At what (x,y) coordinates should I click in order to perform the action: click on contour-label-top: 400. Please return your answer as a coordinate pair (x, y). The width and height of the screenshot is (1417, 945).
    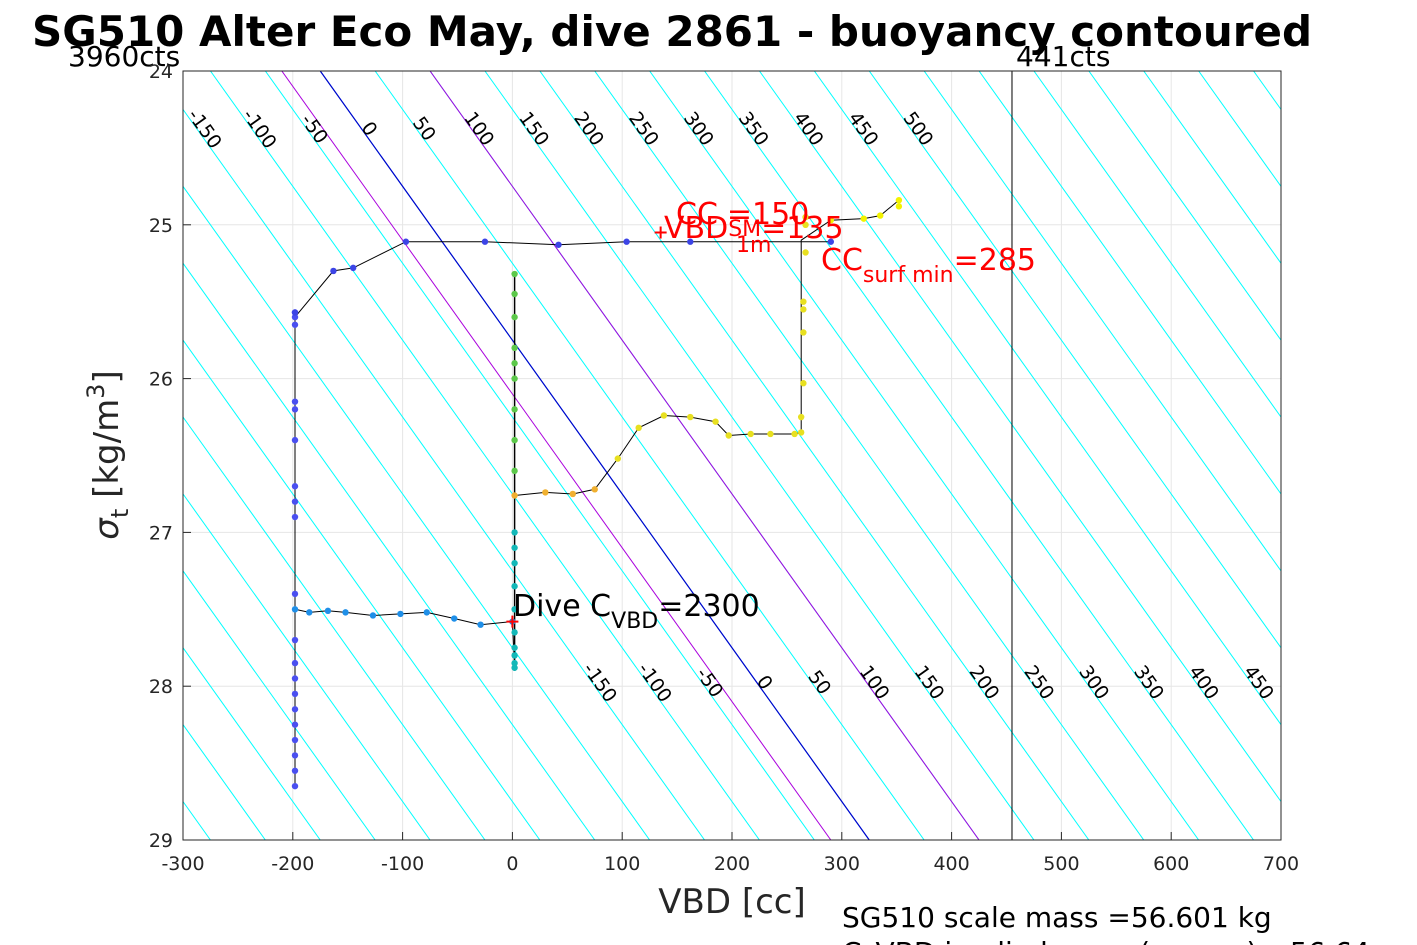
    Looking at the image, I should click on (808, 129).